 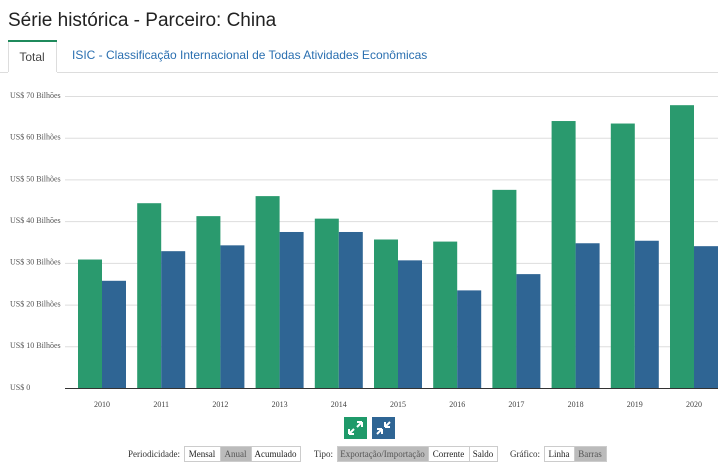 What do you see at coordinates (35, 178) in the screenshot?
I see `y-tick-label: US$ 50 Bilhões` at bounding box center [35, 178].